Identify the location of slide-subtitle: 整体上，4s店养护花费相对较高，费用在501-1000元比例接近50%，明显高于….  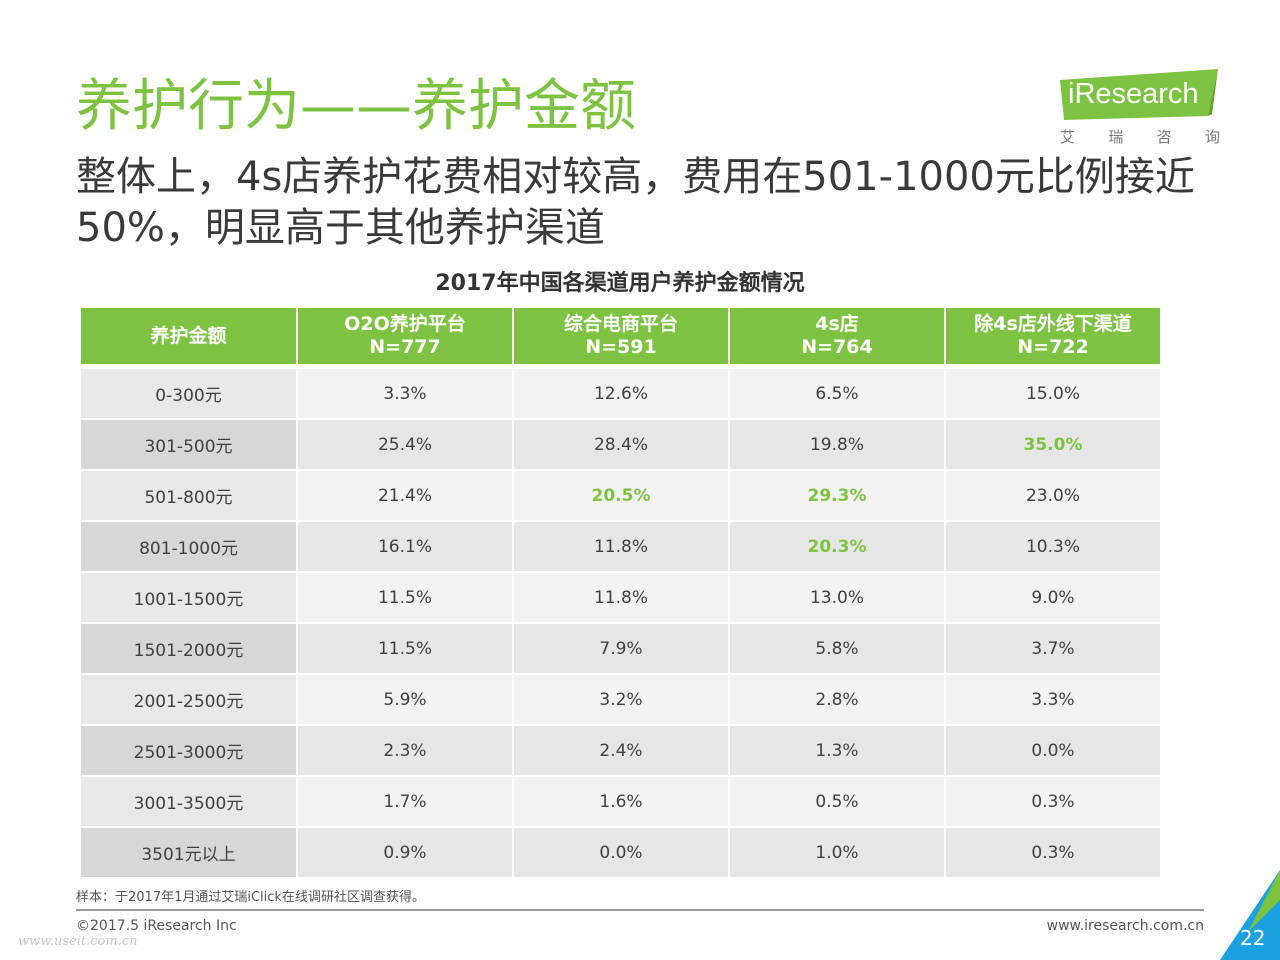
(635, 202).